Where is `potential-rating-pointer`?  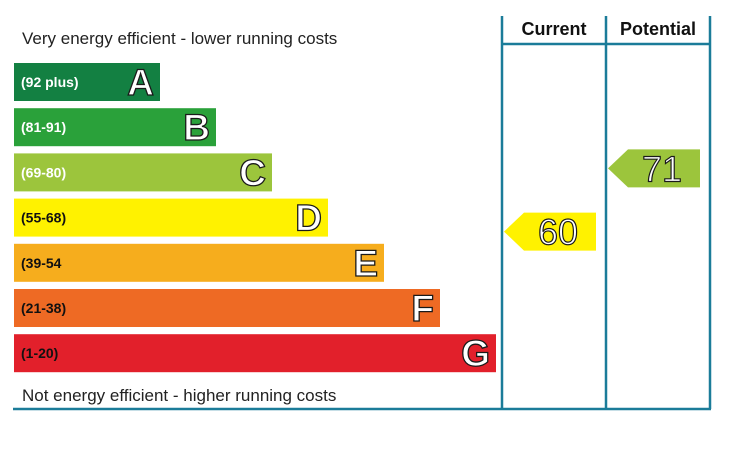
potential-rating-pointer is located at coordinates (654, 168).